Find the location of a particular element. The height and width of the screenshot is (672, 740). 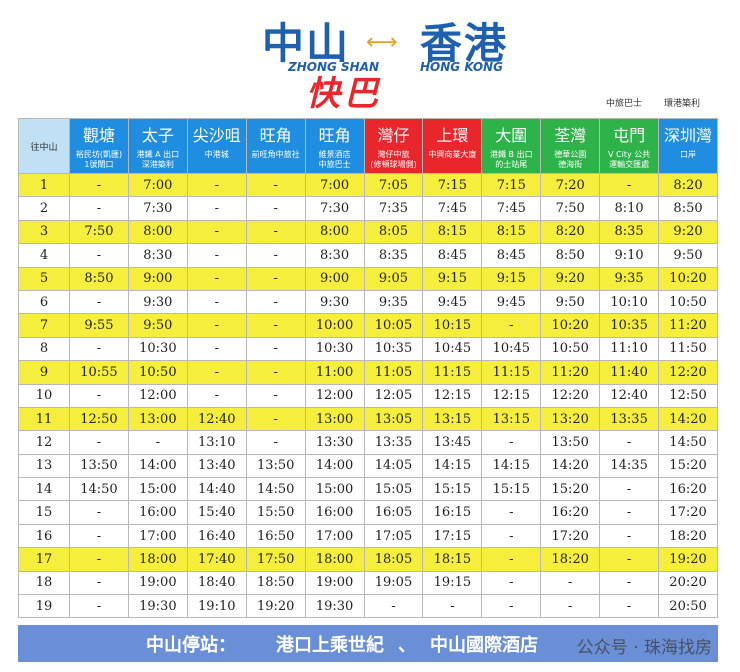

column-stop: 口岸 is located at coordinates (688, 154).